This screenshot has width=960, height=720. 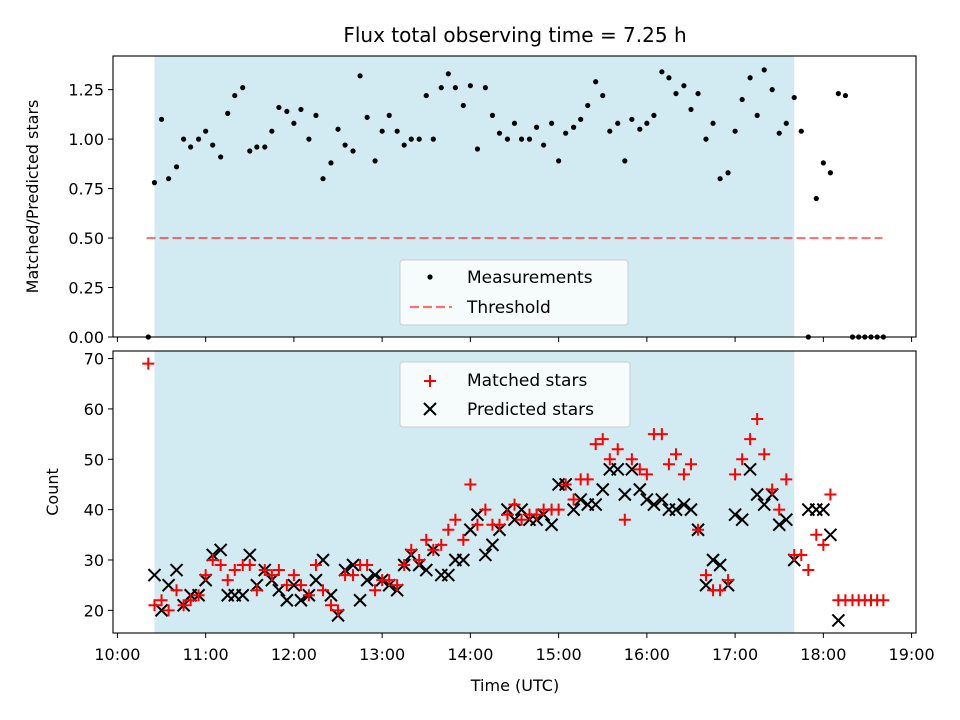 I want to click on bottom-y-ticks: 20 30 40 50 60 70, so click(x=98, y=485).